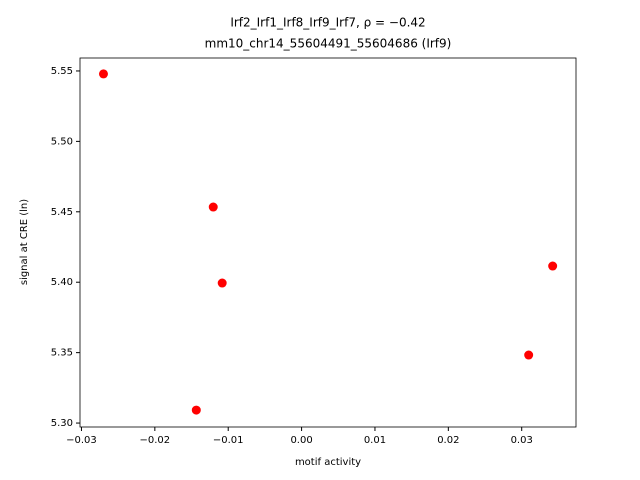 This screenshot has width=640, height=480. I want to click on x-tick-label: −0.02, so click(155, 440).